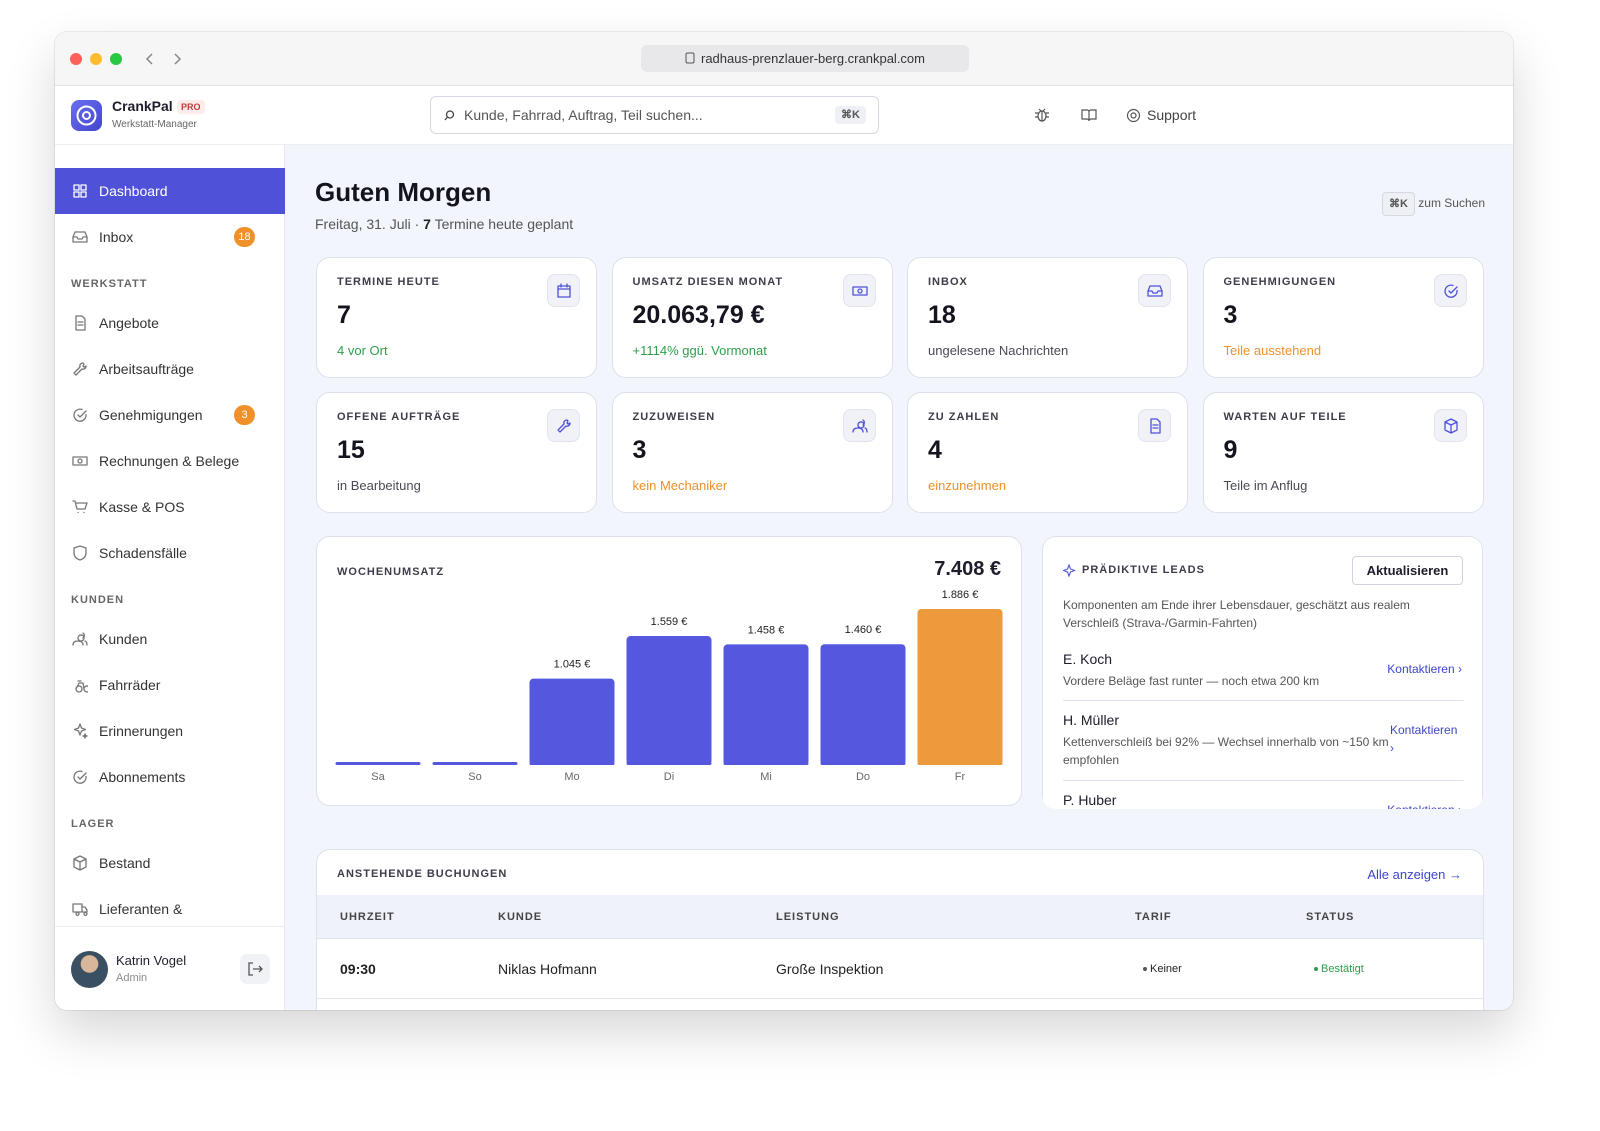 The width and height of the screenshot is (1600, 1131). What do you see at coordinates (177, 59) in the screenshot?
I see `forward-button` at bounding box center [177, 59].